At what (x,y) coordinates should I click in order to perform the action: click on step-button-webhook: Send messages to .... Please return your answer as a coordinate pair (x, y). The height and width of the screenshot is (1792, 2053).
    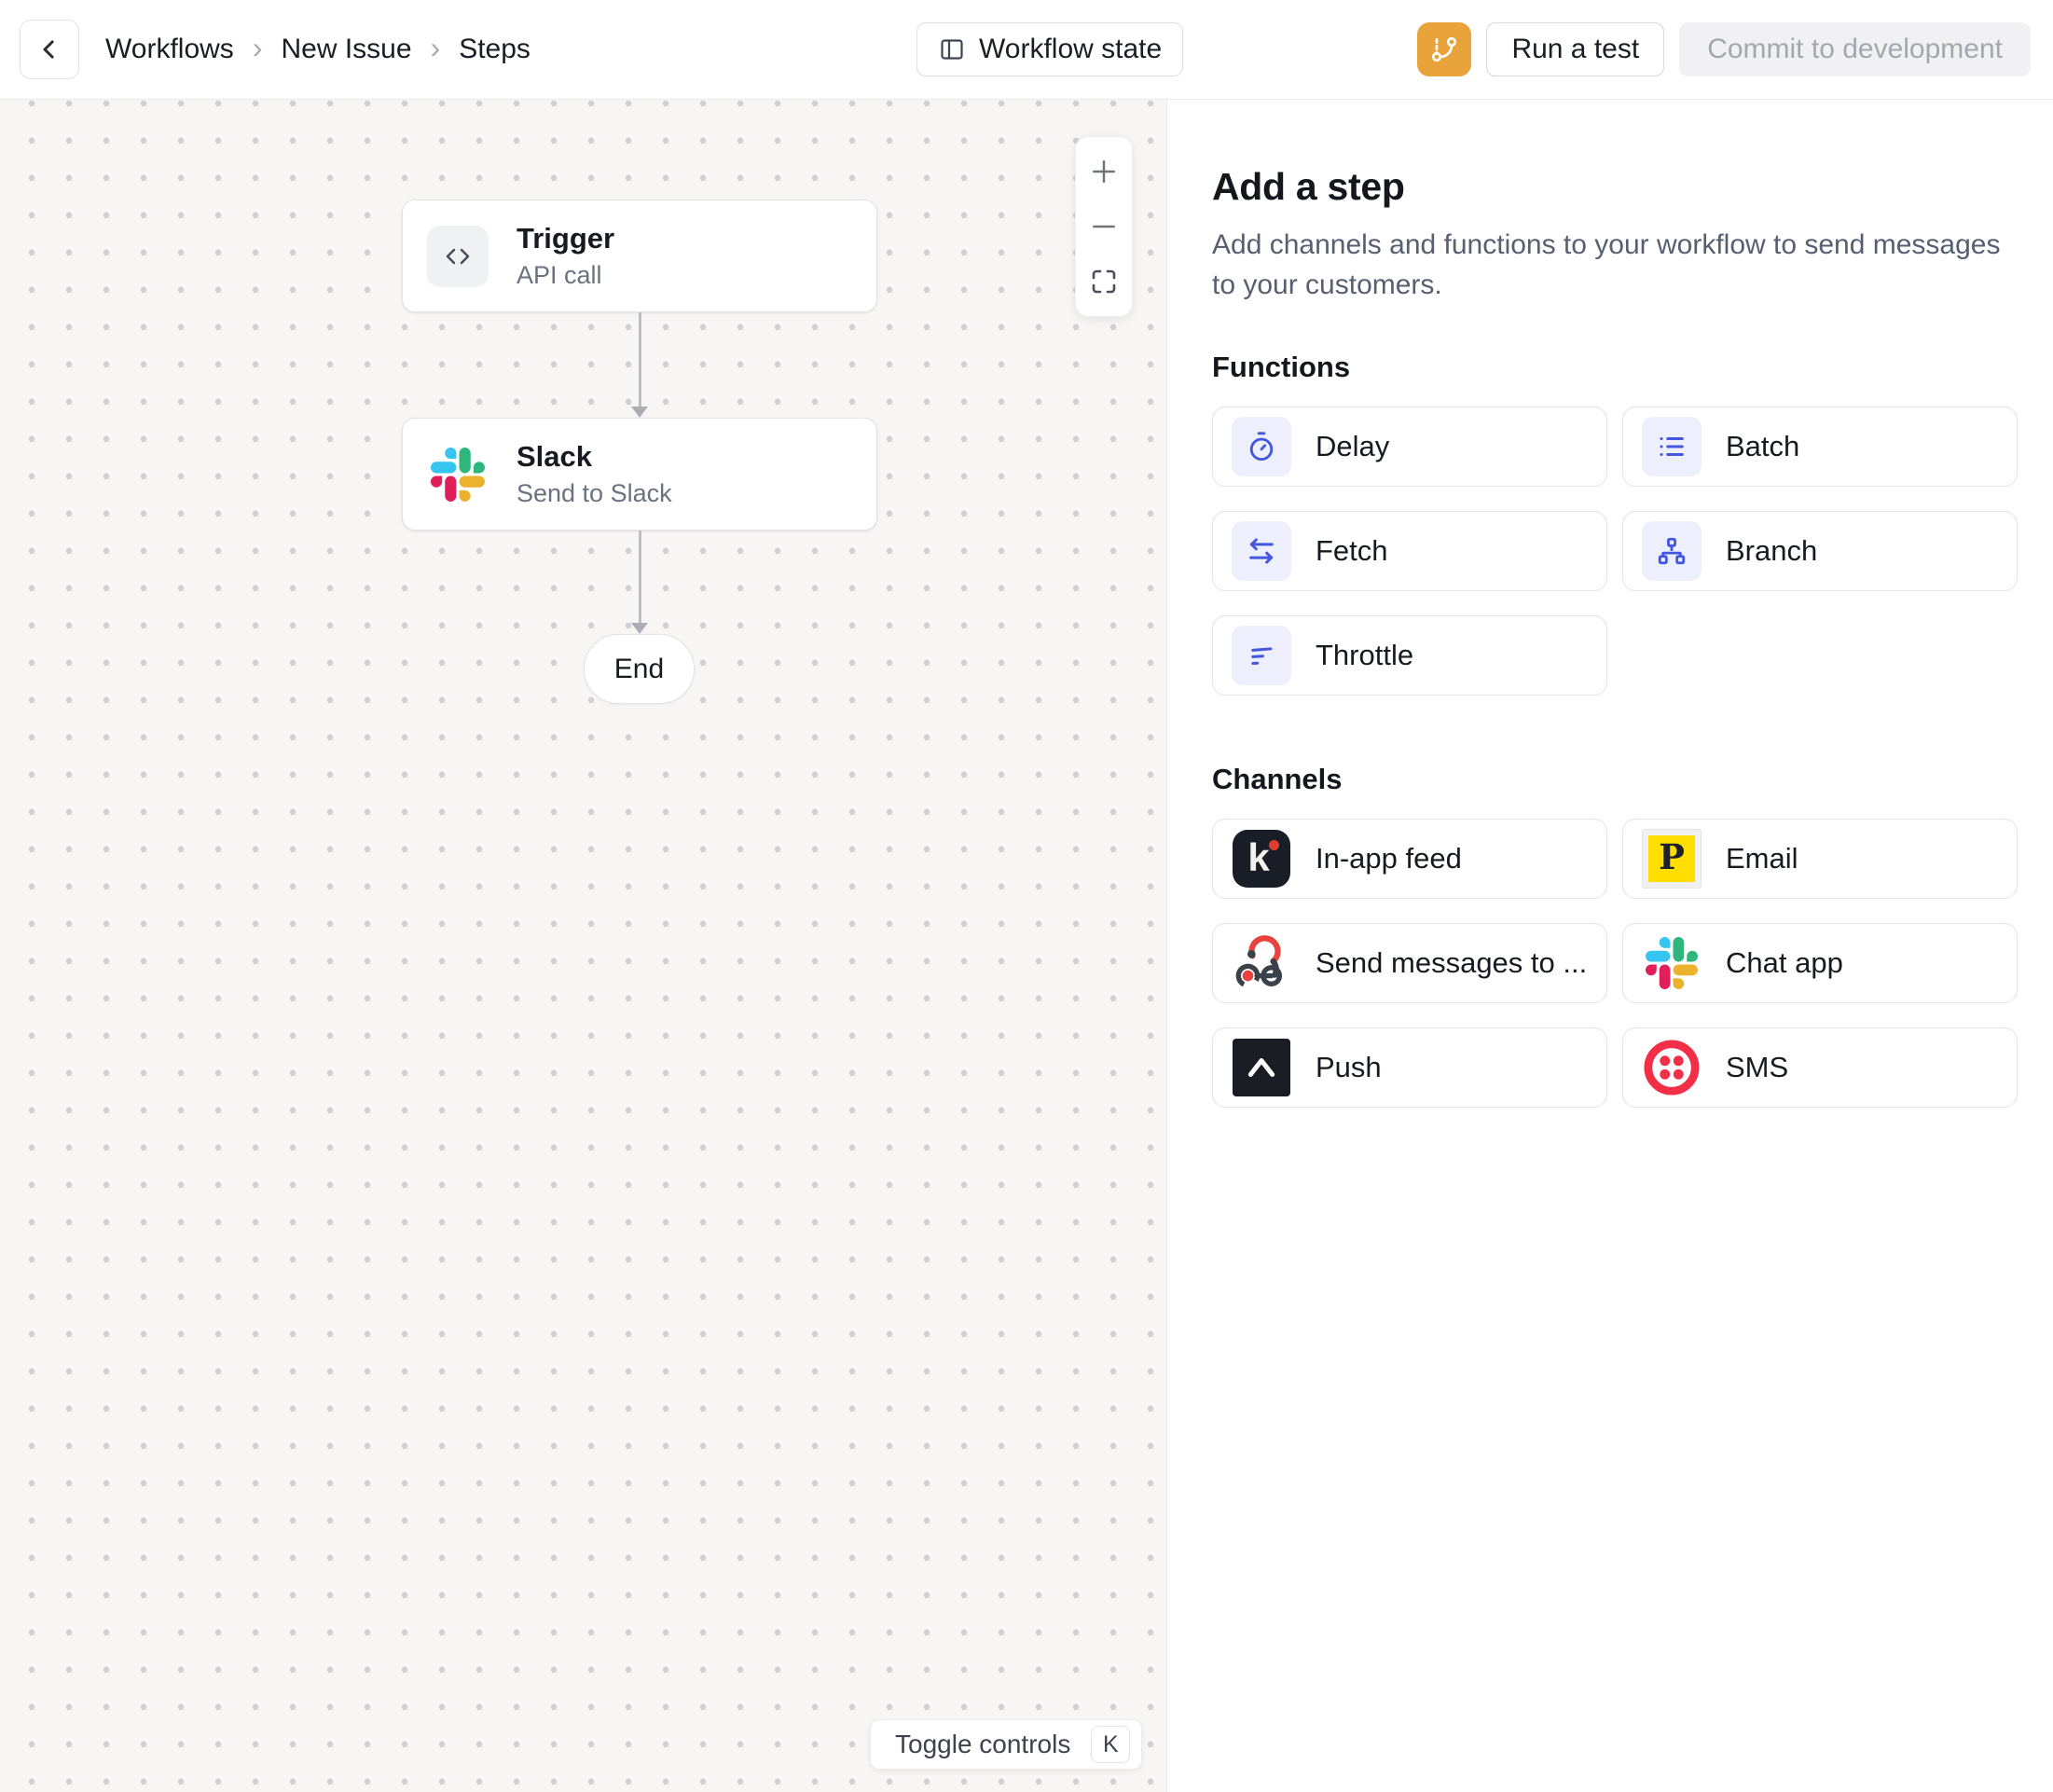
    Looking at the image, I should click on (1409, 962).